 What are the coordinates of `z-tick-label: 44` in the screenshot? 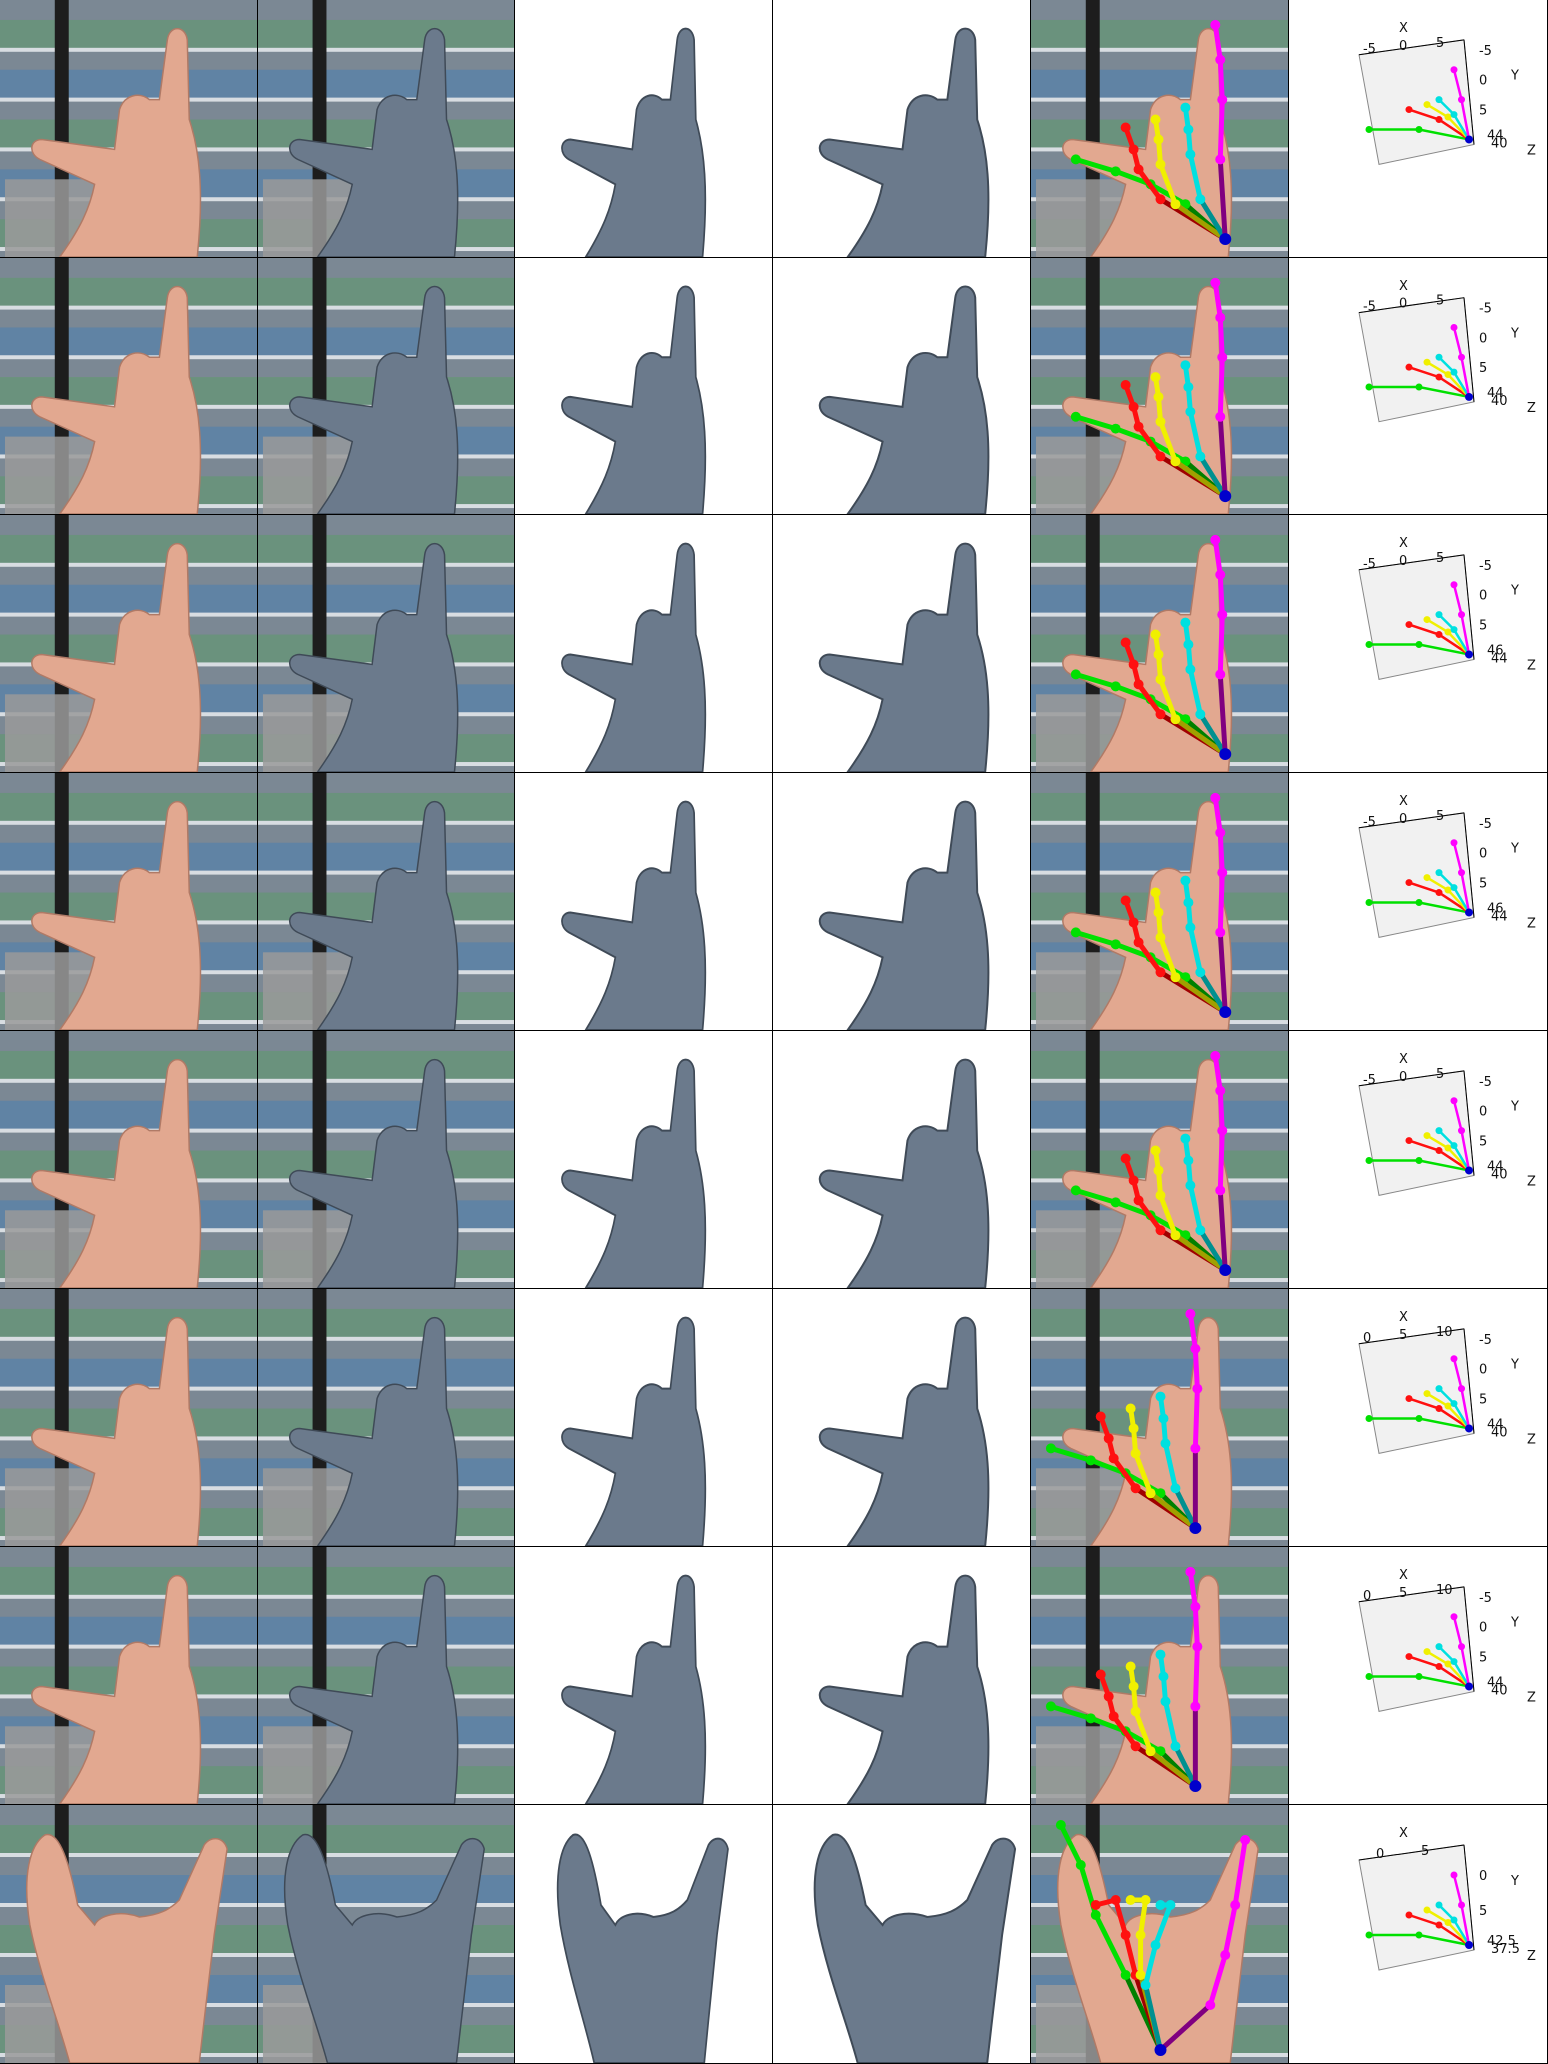 It's located at (1495, 1424).